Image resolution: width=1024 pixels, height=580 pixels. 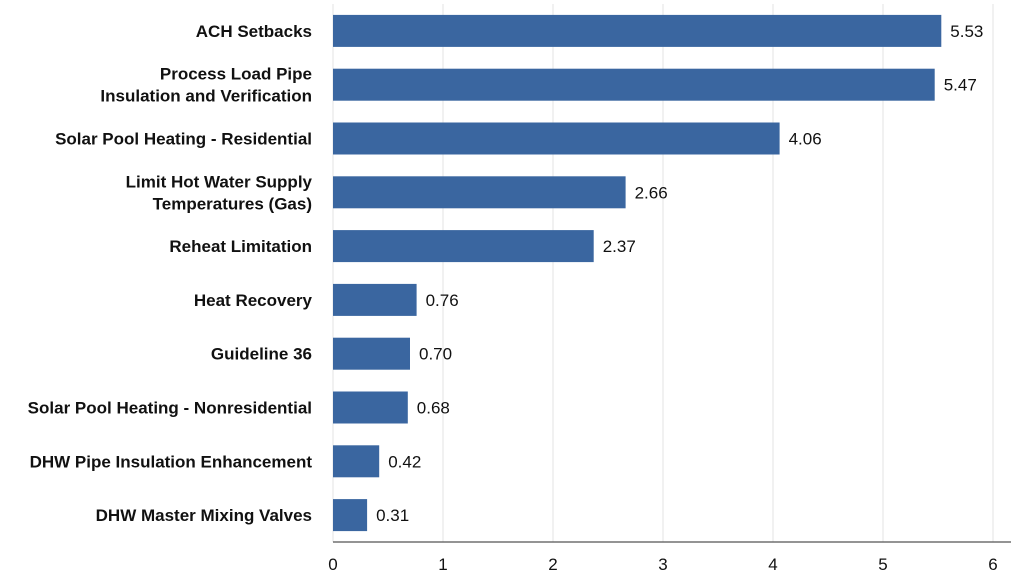 I want to click on x-tick-label: 2, so click(x=552, y=564).